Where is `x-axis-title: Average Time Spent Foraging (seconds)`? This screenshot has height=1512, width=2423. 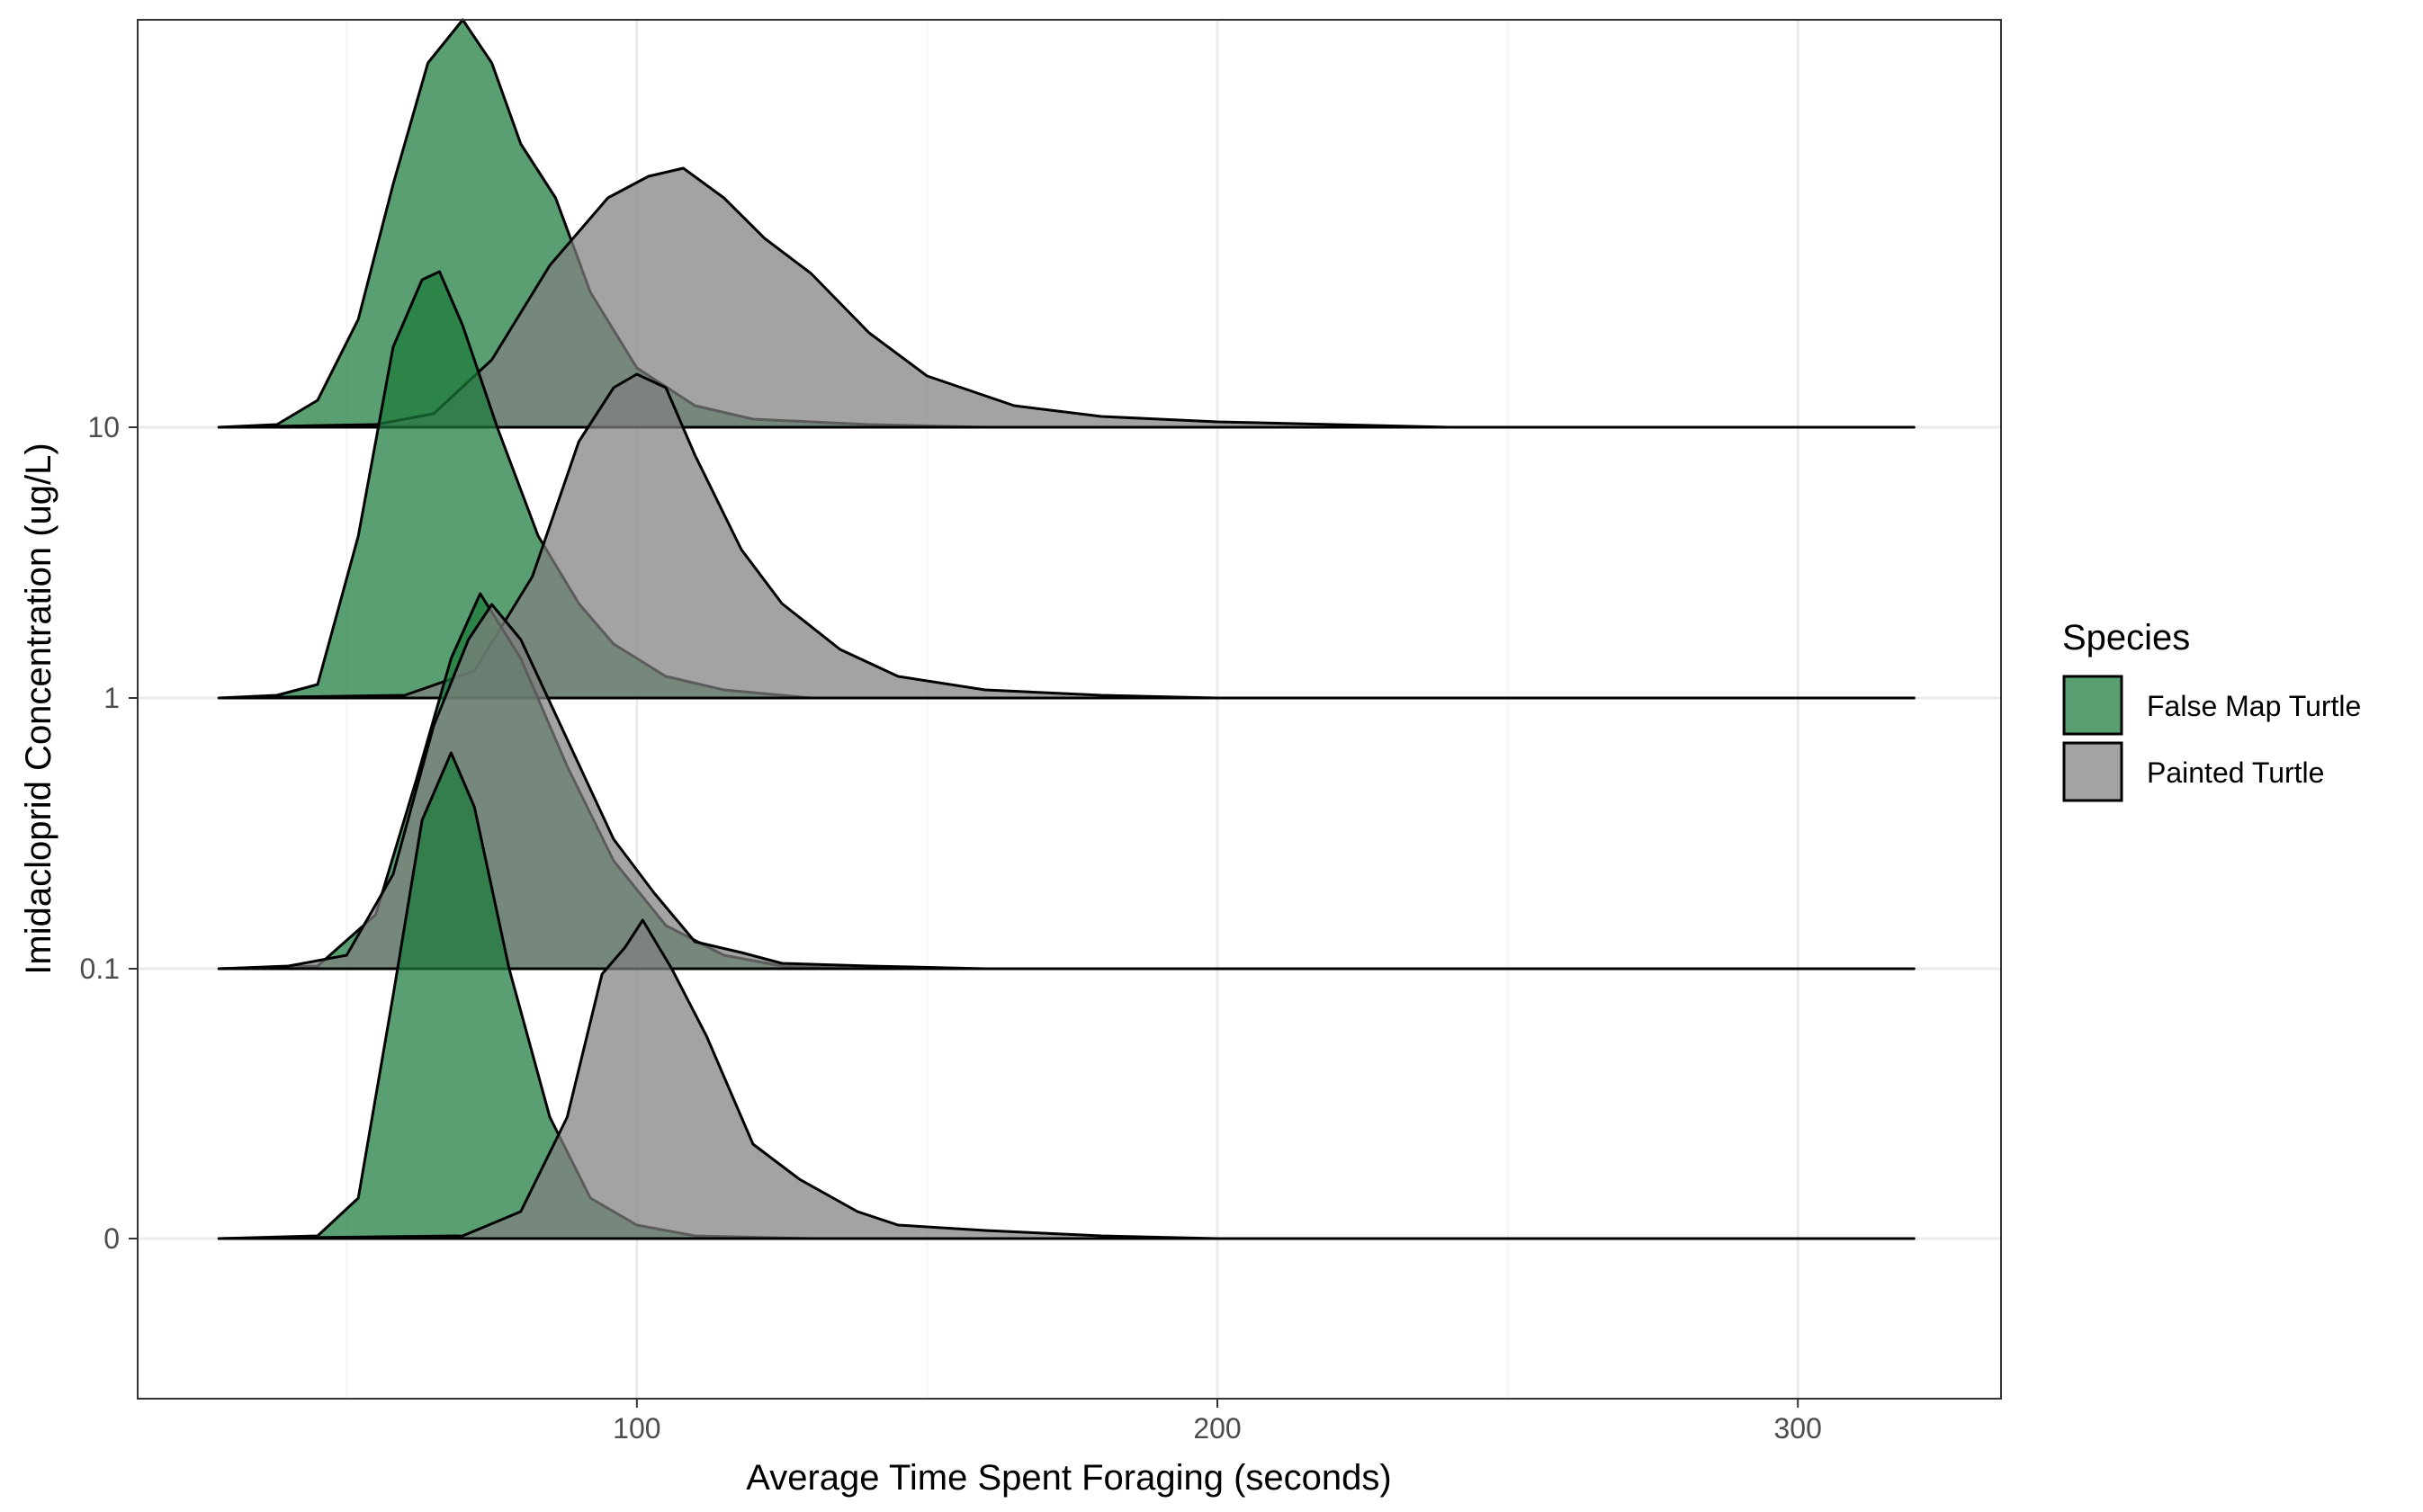
x-axis-title: Average Time Spent Foraging (seconds) is located at coordinates (1068, 1478).